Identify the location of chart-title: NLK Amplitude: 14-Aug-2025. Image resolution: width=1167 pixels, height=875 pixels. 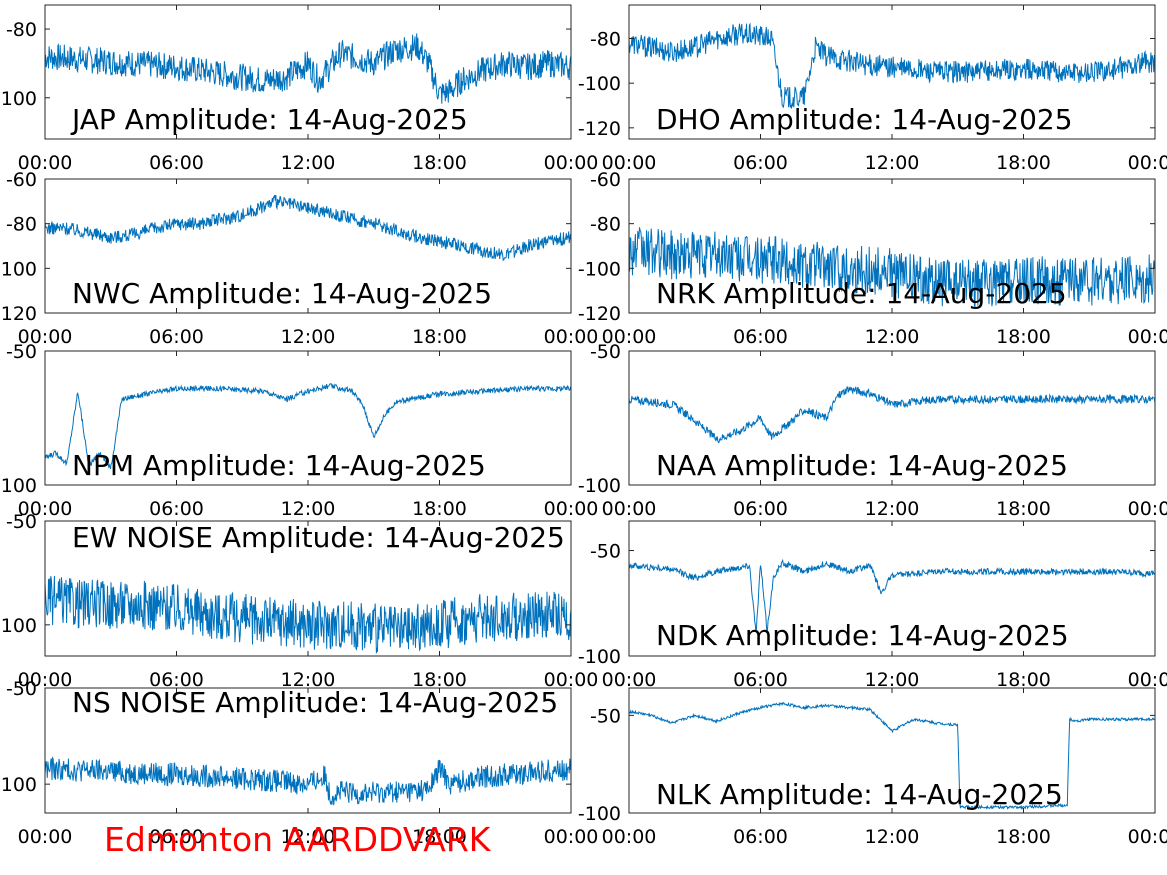
(859, 794).